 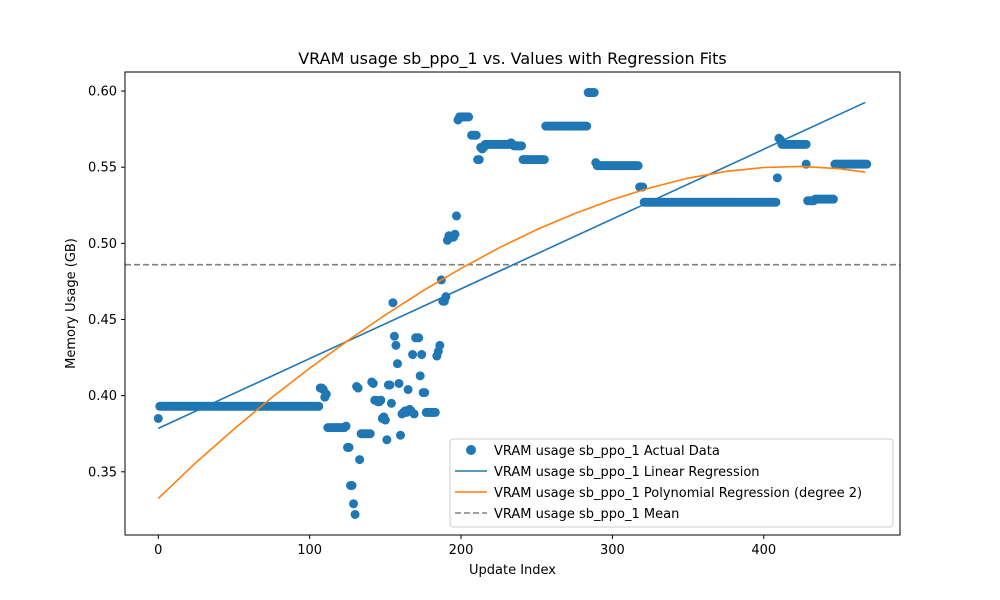 What do you see at coordinates (158, 550) in the screenshot?
I see `x-tick-label: 0` at bounding box center [158, 550].